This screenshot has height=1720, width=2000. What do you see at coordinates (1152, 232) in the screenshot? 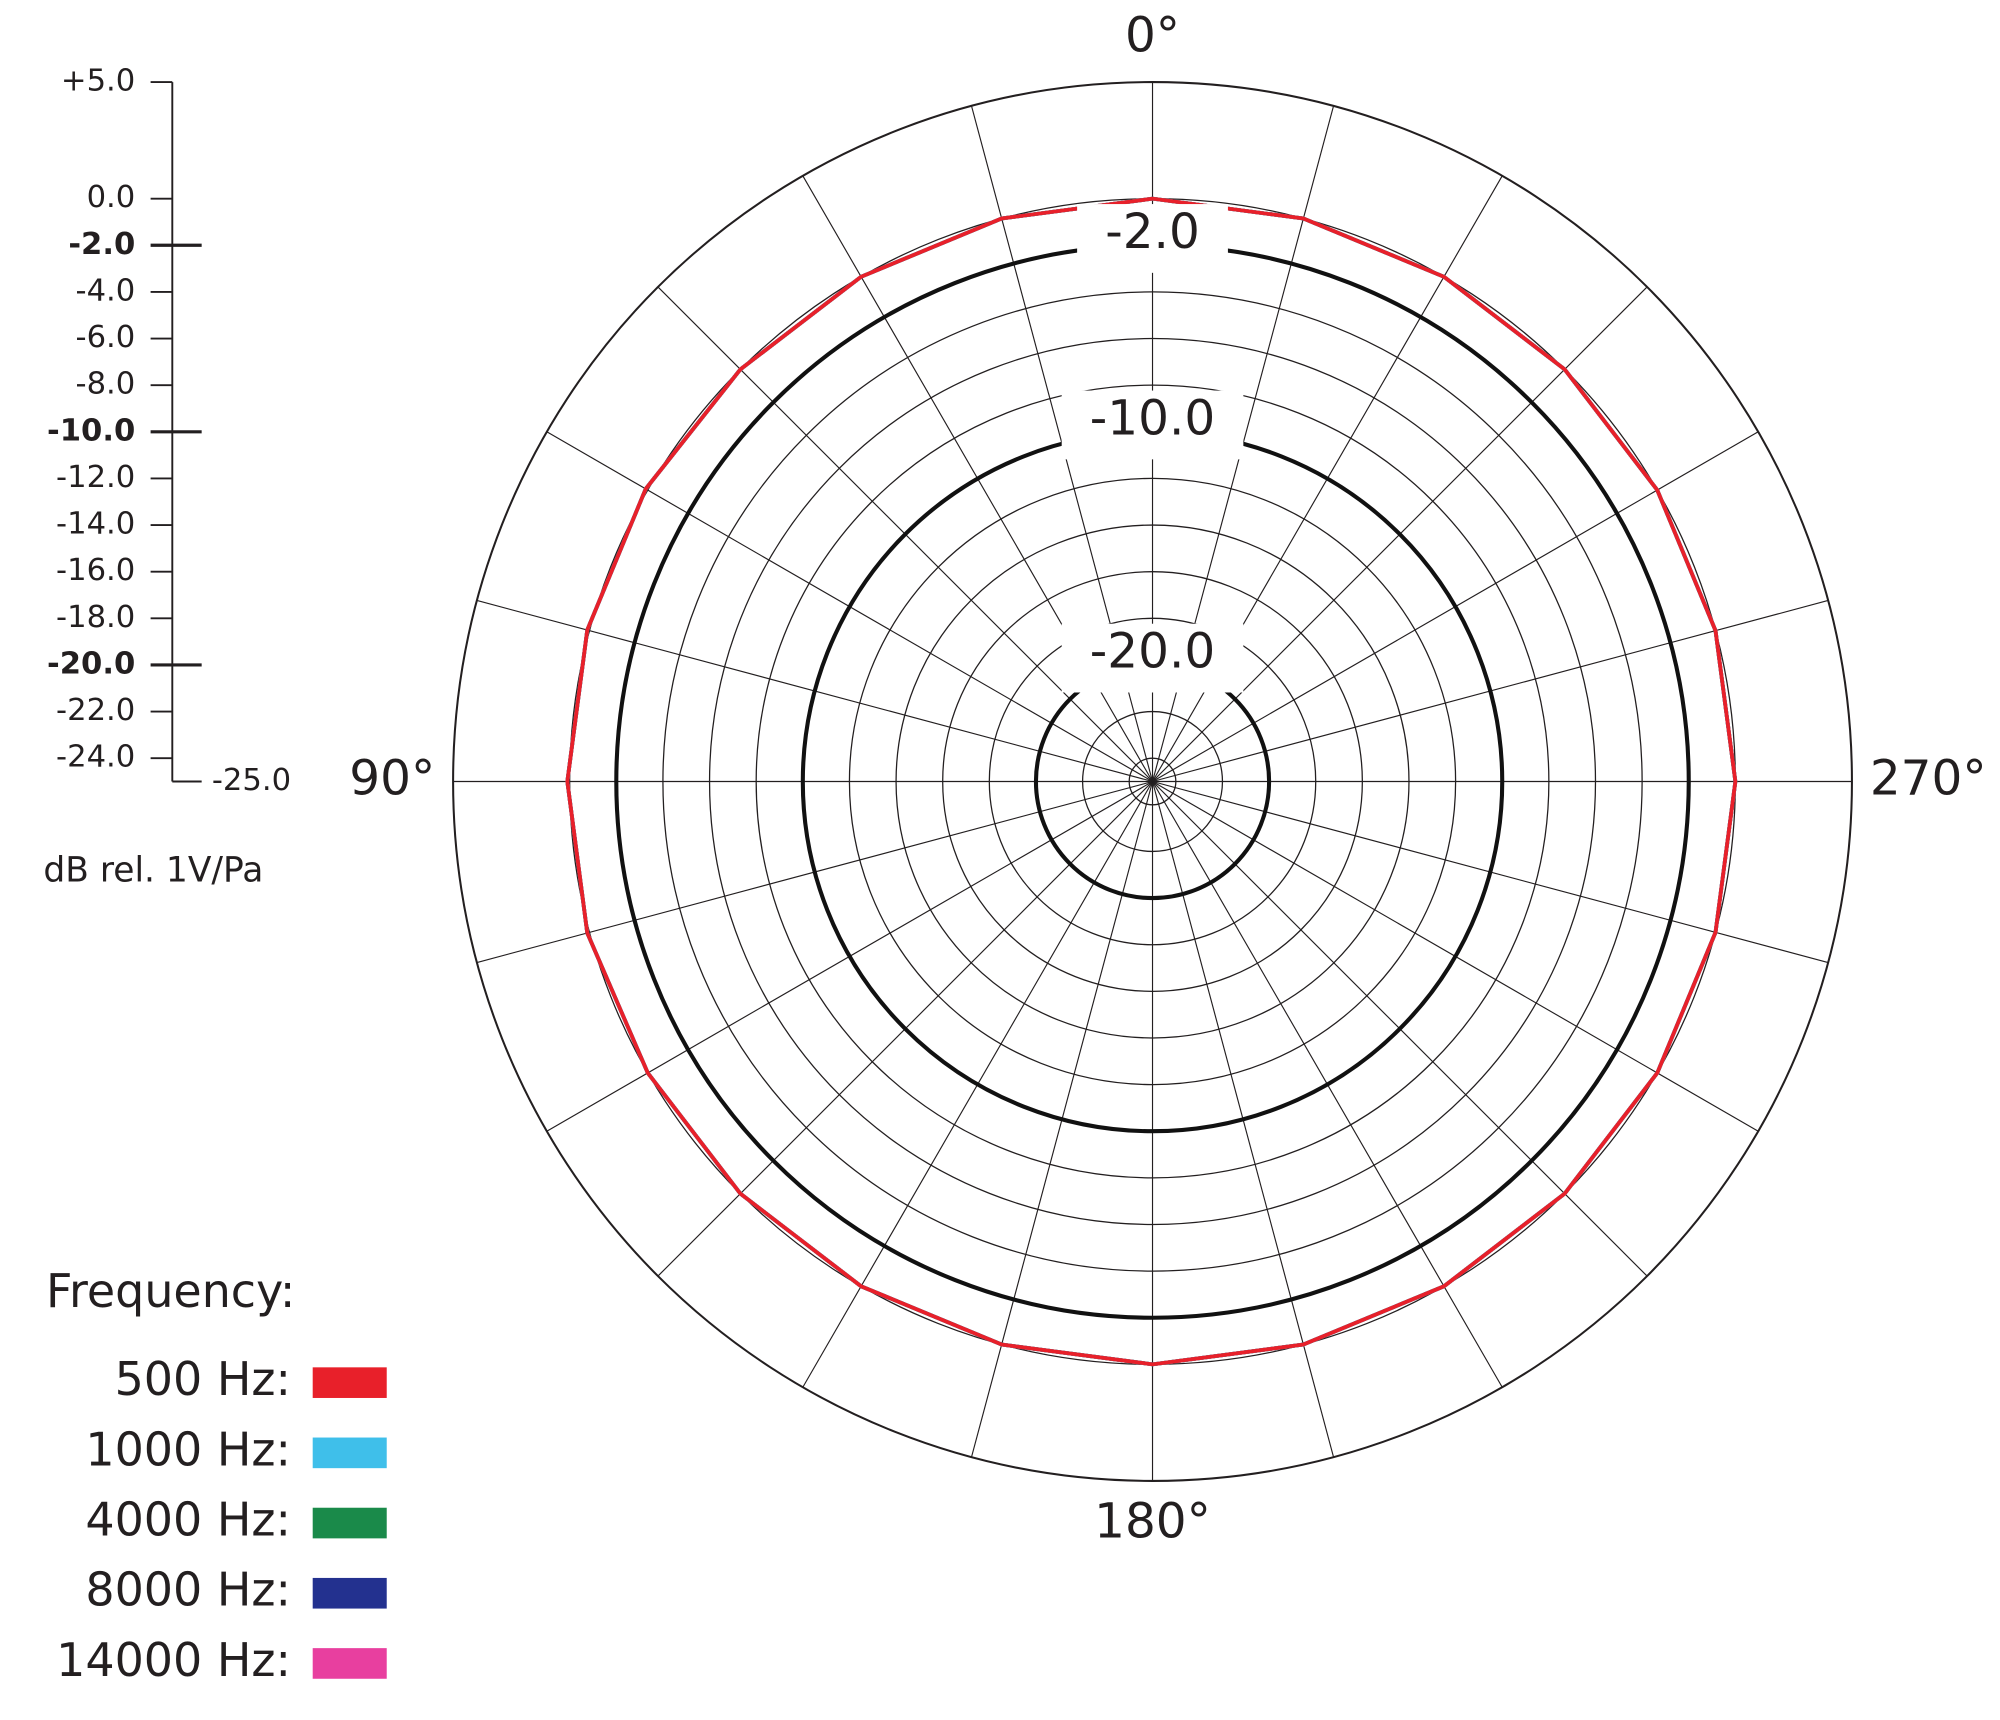
I see `reference-label: -2.0` at bounding box center [1152, 232].